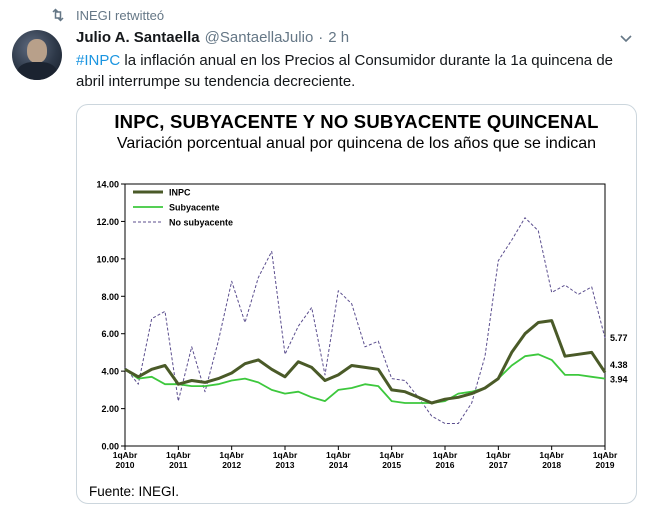  I want to click on x-tick-year: 2017, so click(498, 465).